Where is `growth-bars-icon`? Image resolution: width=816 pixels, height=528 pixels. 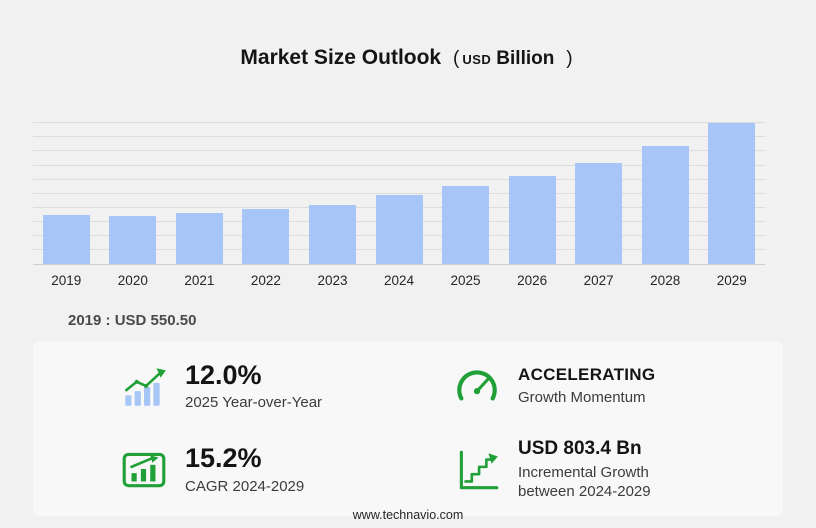 growth-bars-icon is located at coordinates (144, 387).